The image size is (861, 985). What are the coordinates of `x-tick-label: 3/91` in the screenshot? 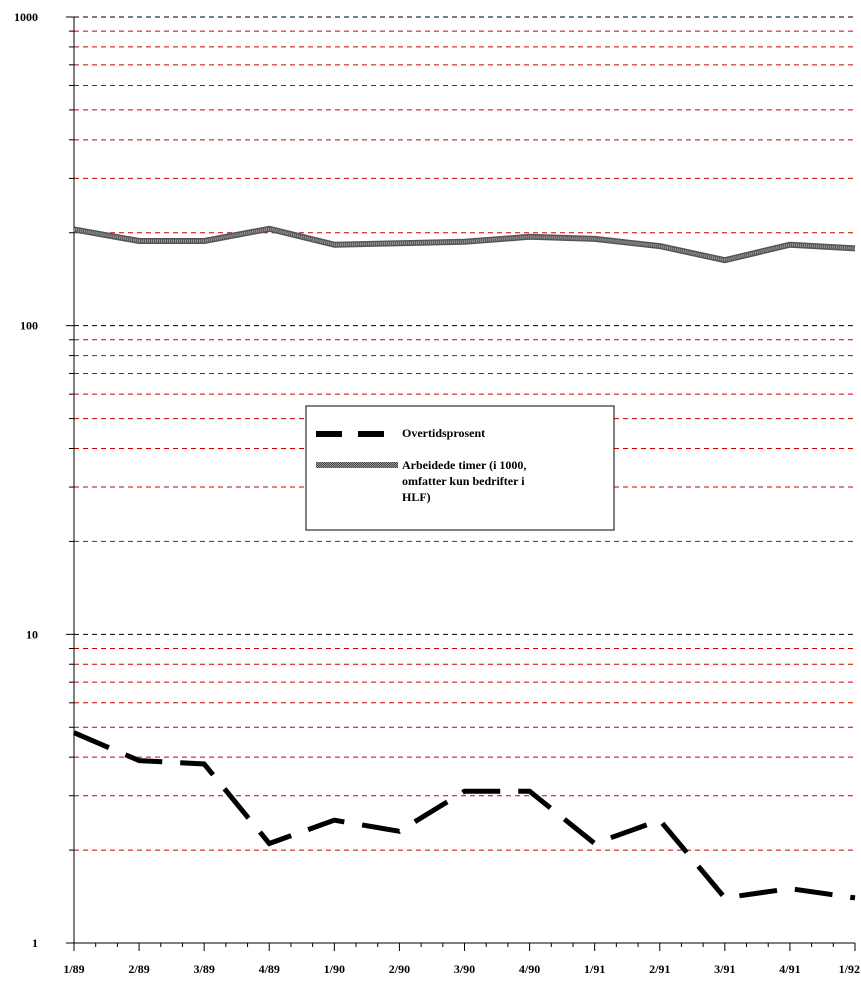 It's located at (724, 969).